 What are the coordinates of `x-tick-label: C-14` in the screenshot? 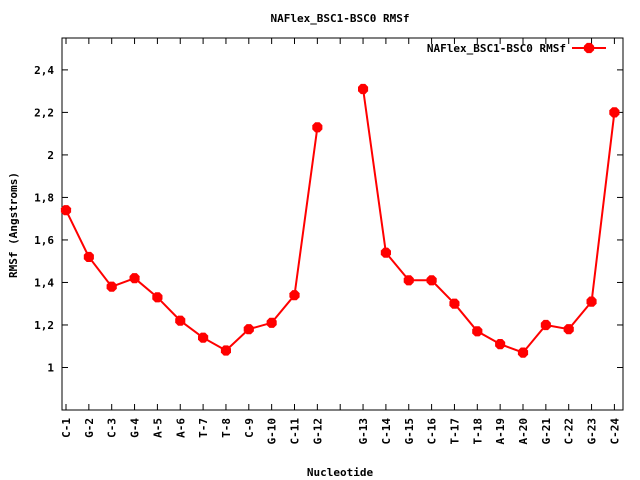 It's located at (386, 431).